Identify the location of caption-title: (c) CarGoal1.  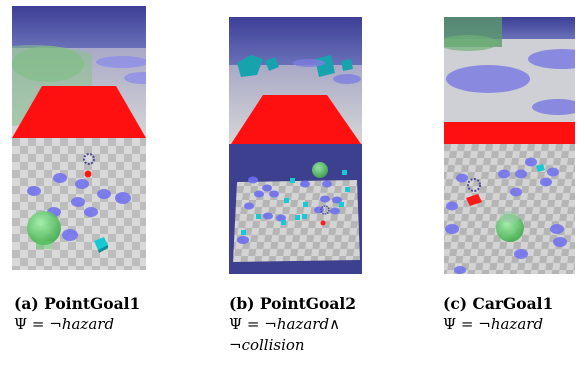
(498, 303).